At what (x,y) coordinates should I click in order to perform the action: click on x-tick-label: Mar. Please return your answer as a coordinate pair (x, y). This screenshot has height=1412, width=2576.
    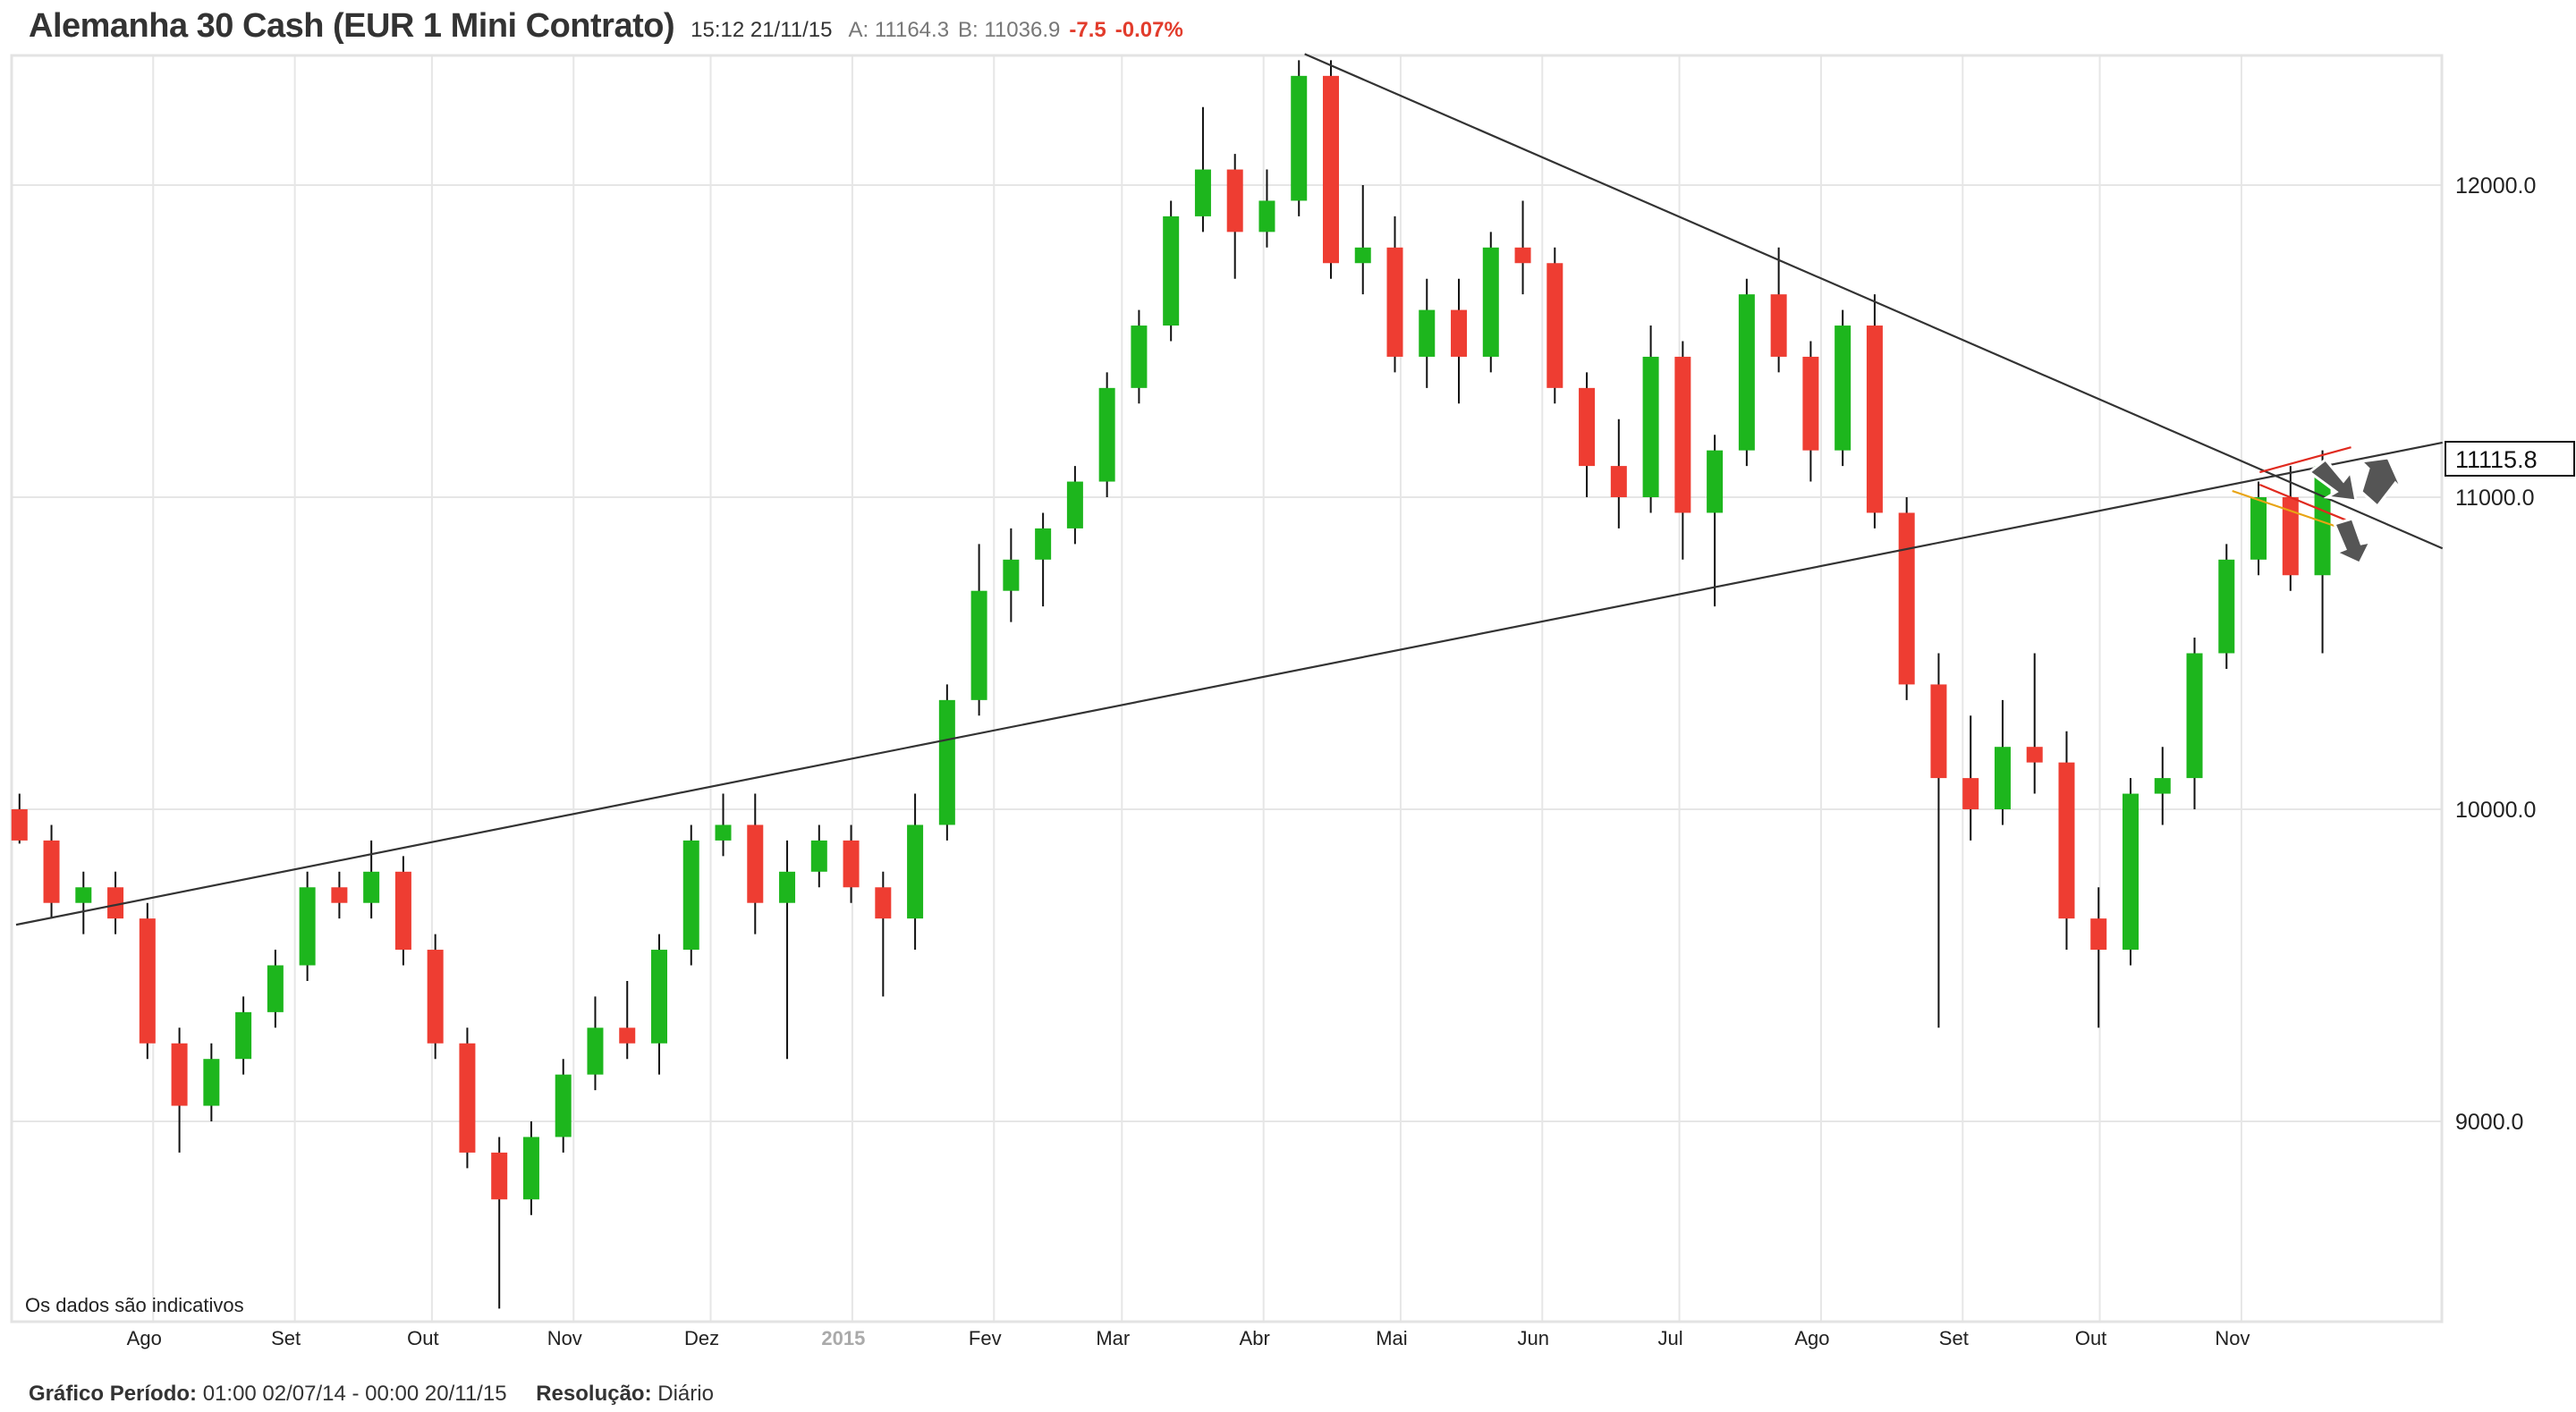
    Looking at the image, I should click on (1113, 1338).